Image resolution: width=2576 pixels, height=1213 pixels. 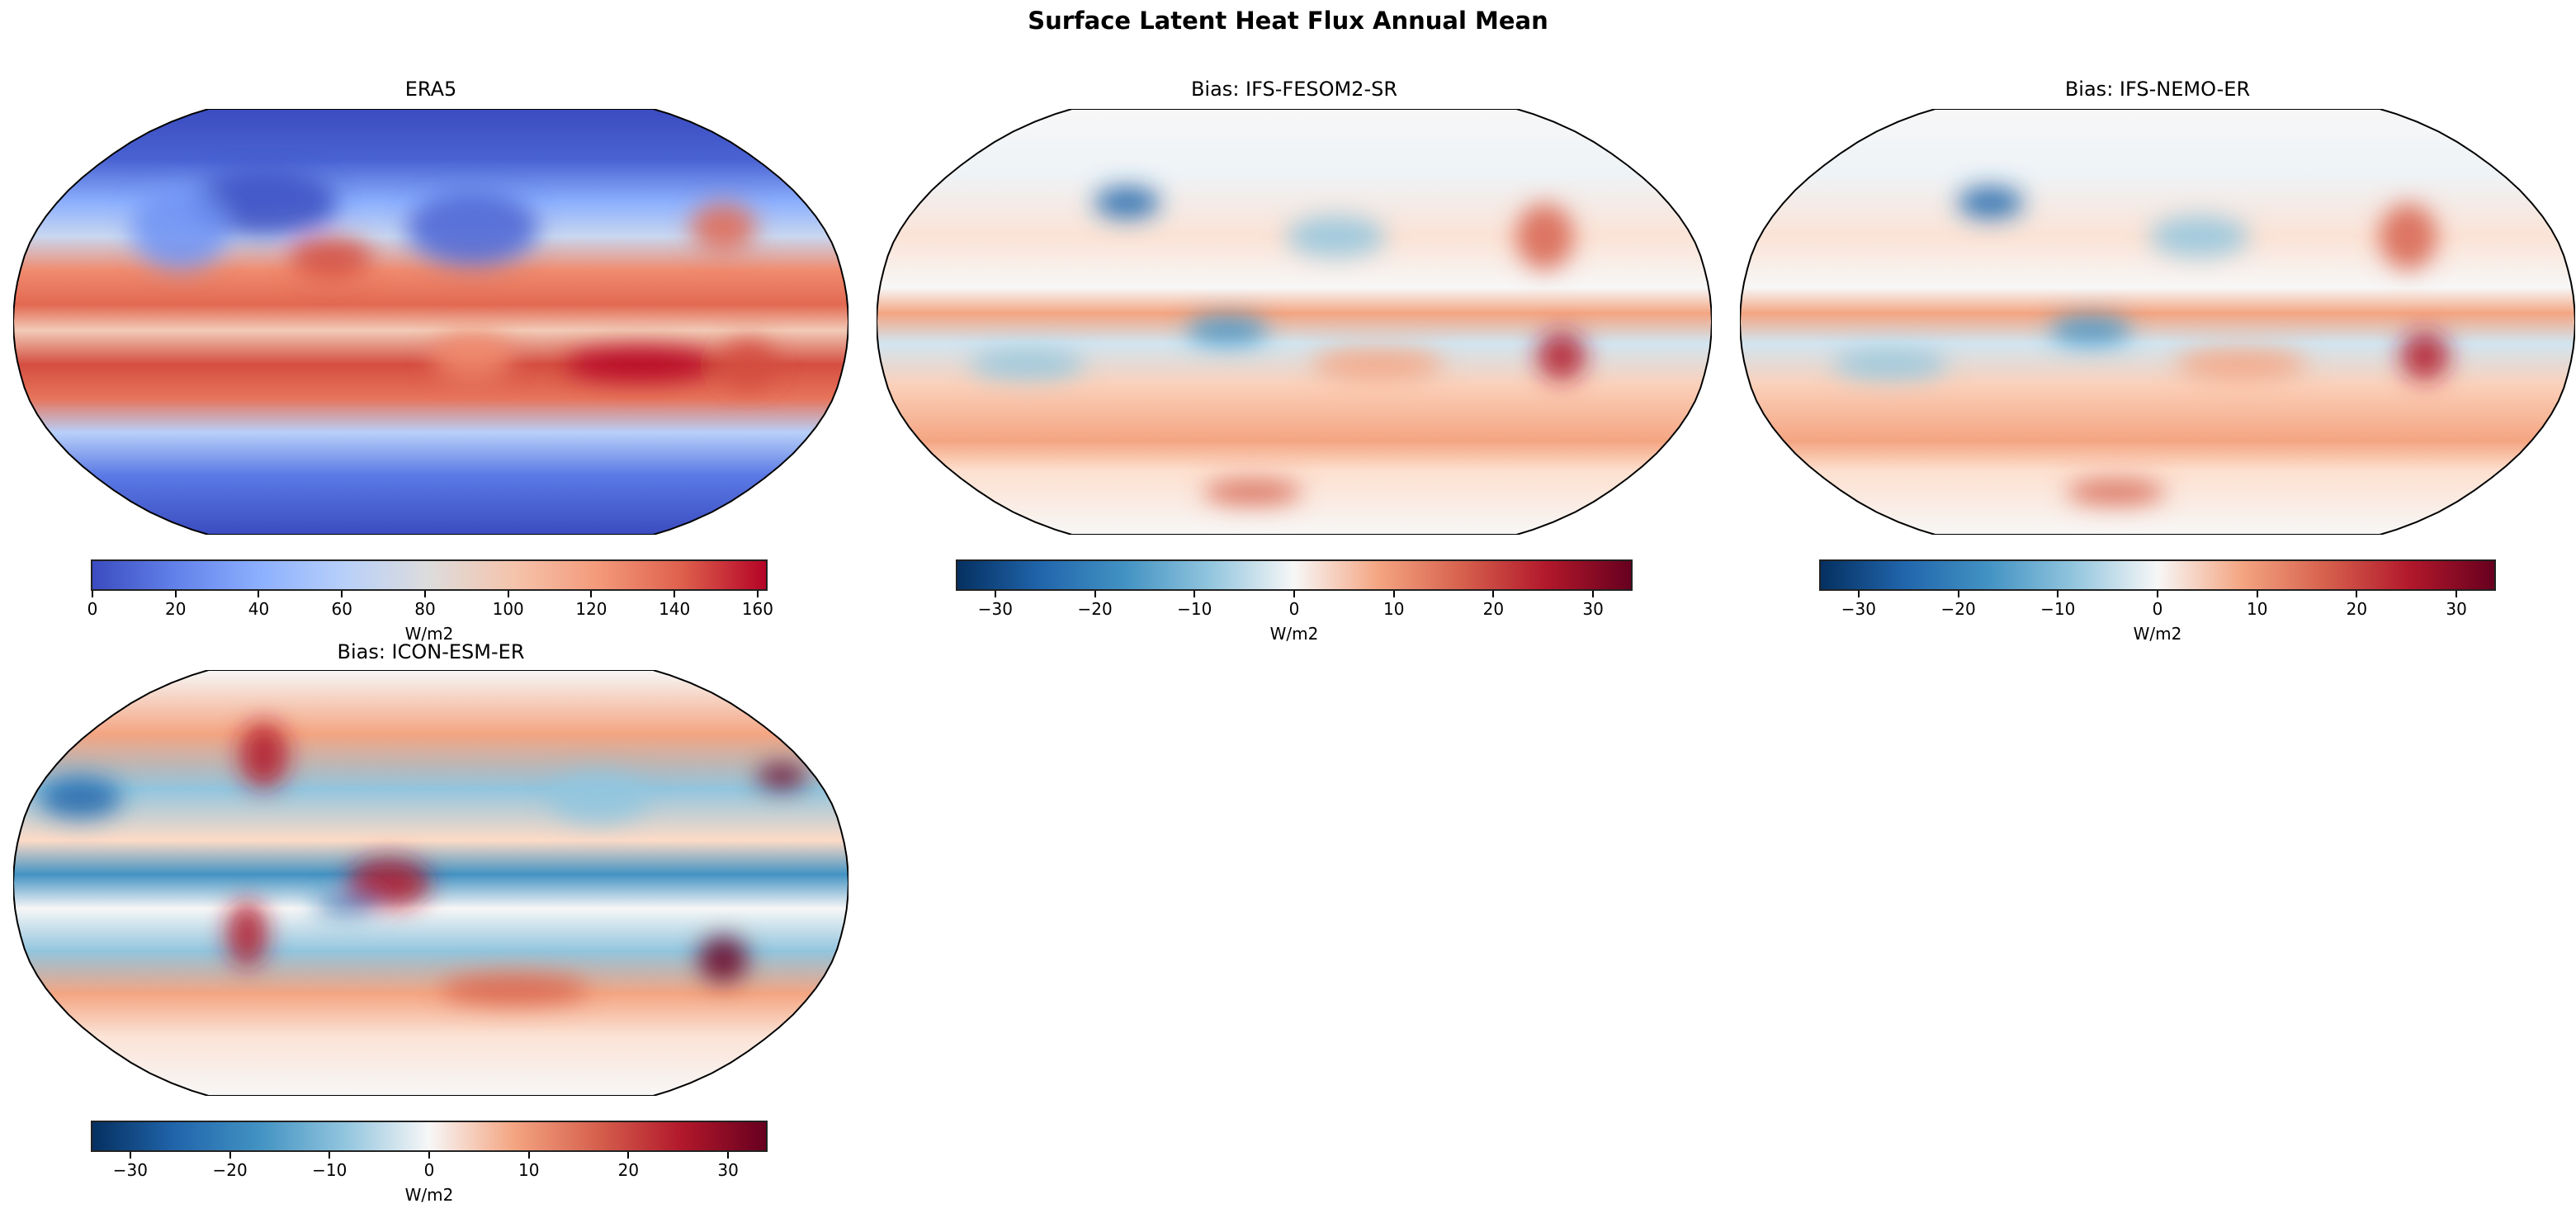 I want to click on map-ifs-nemo-er, so click(x=2157, y=322).